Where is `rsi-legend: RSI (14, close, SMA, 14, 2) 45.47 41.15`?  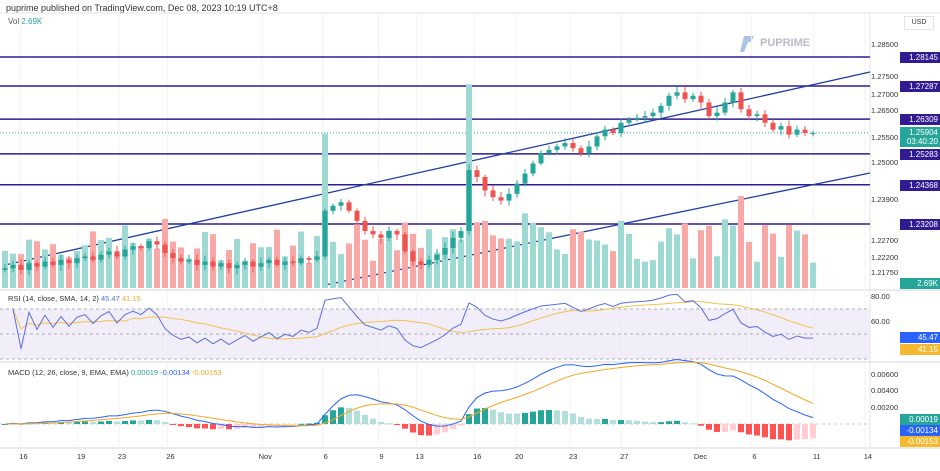
rsi-legend: RSI (14, close, SMA, 14, 2) 45.47 41.15 is located at coordinates (74, 298).